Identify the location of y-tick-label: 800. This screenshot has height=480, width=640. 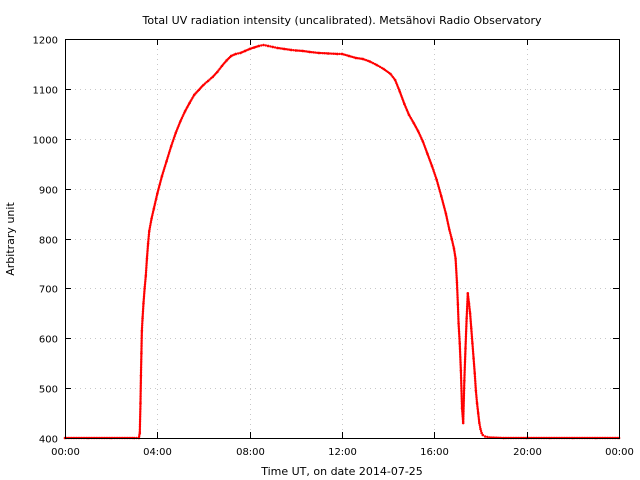
(48, 241).